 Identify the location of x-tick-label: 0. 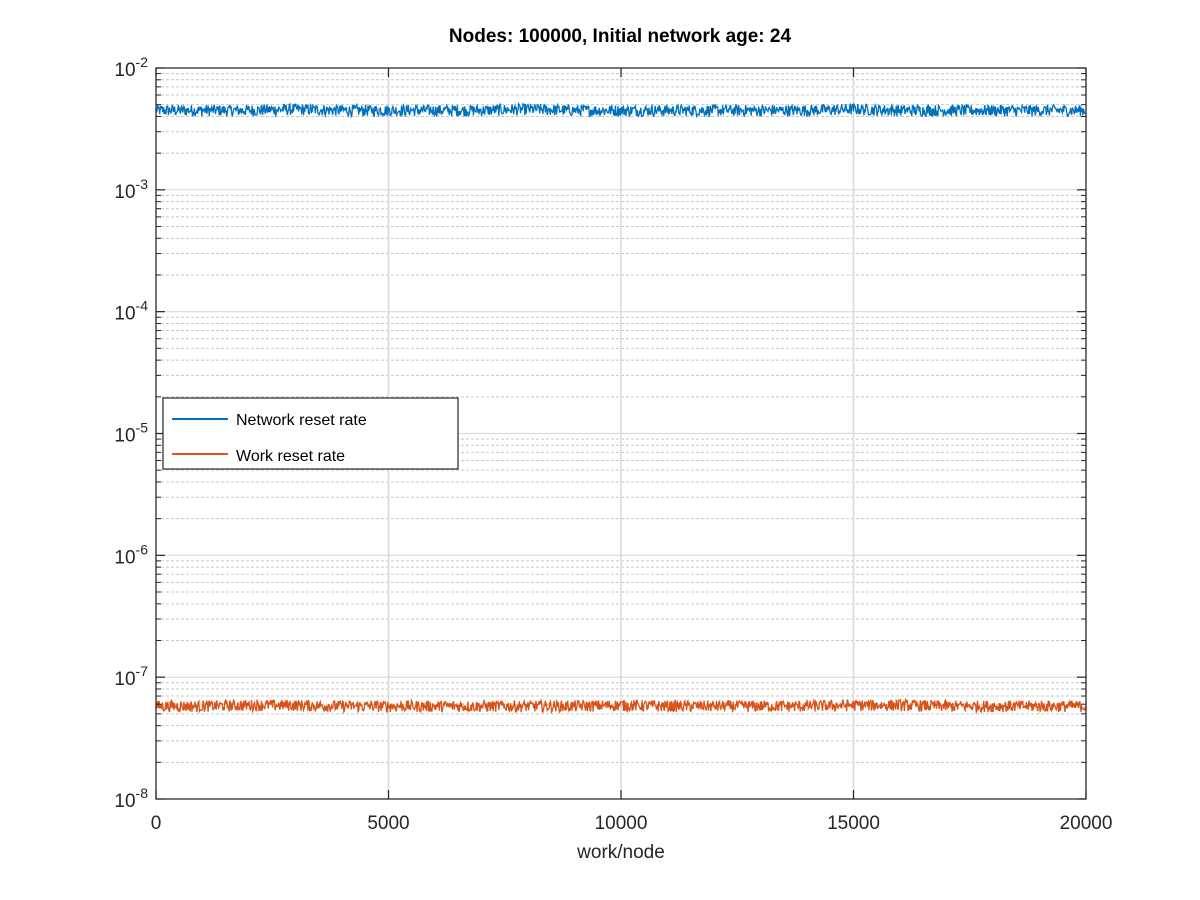
(156, 823).